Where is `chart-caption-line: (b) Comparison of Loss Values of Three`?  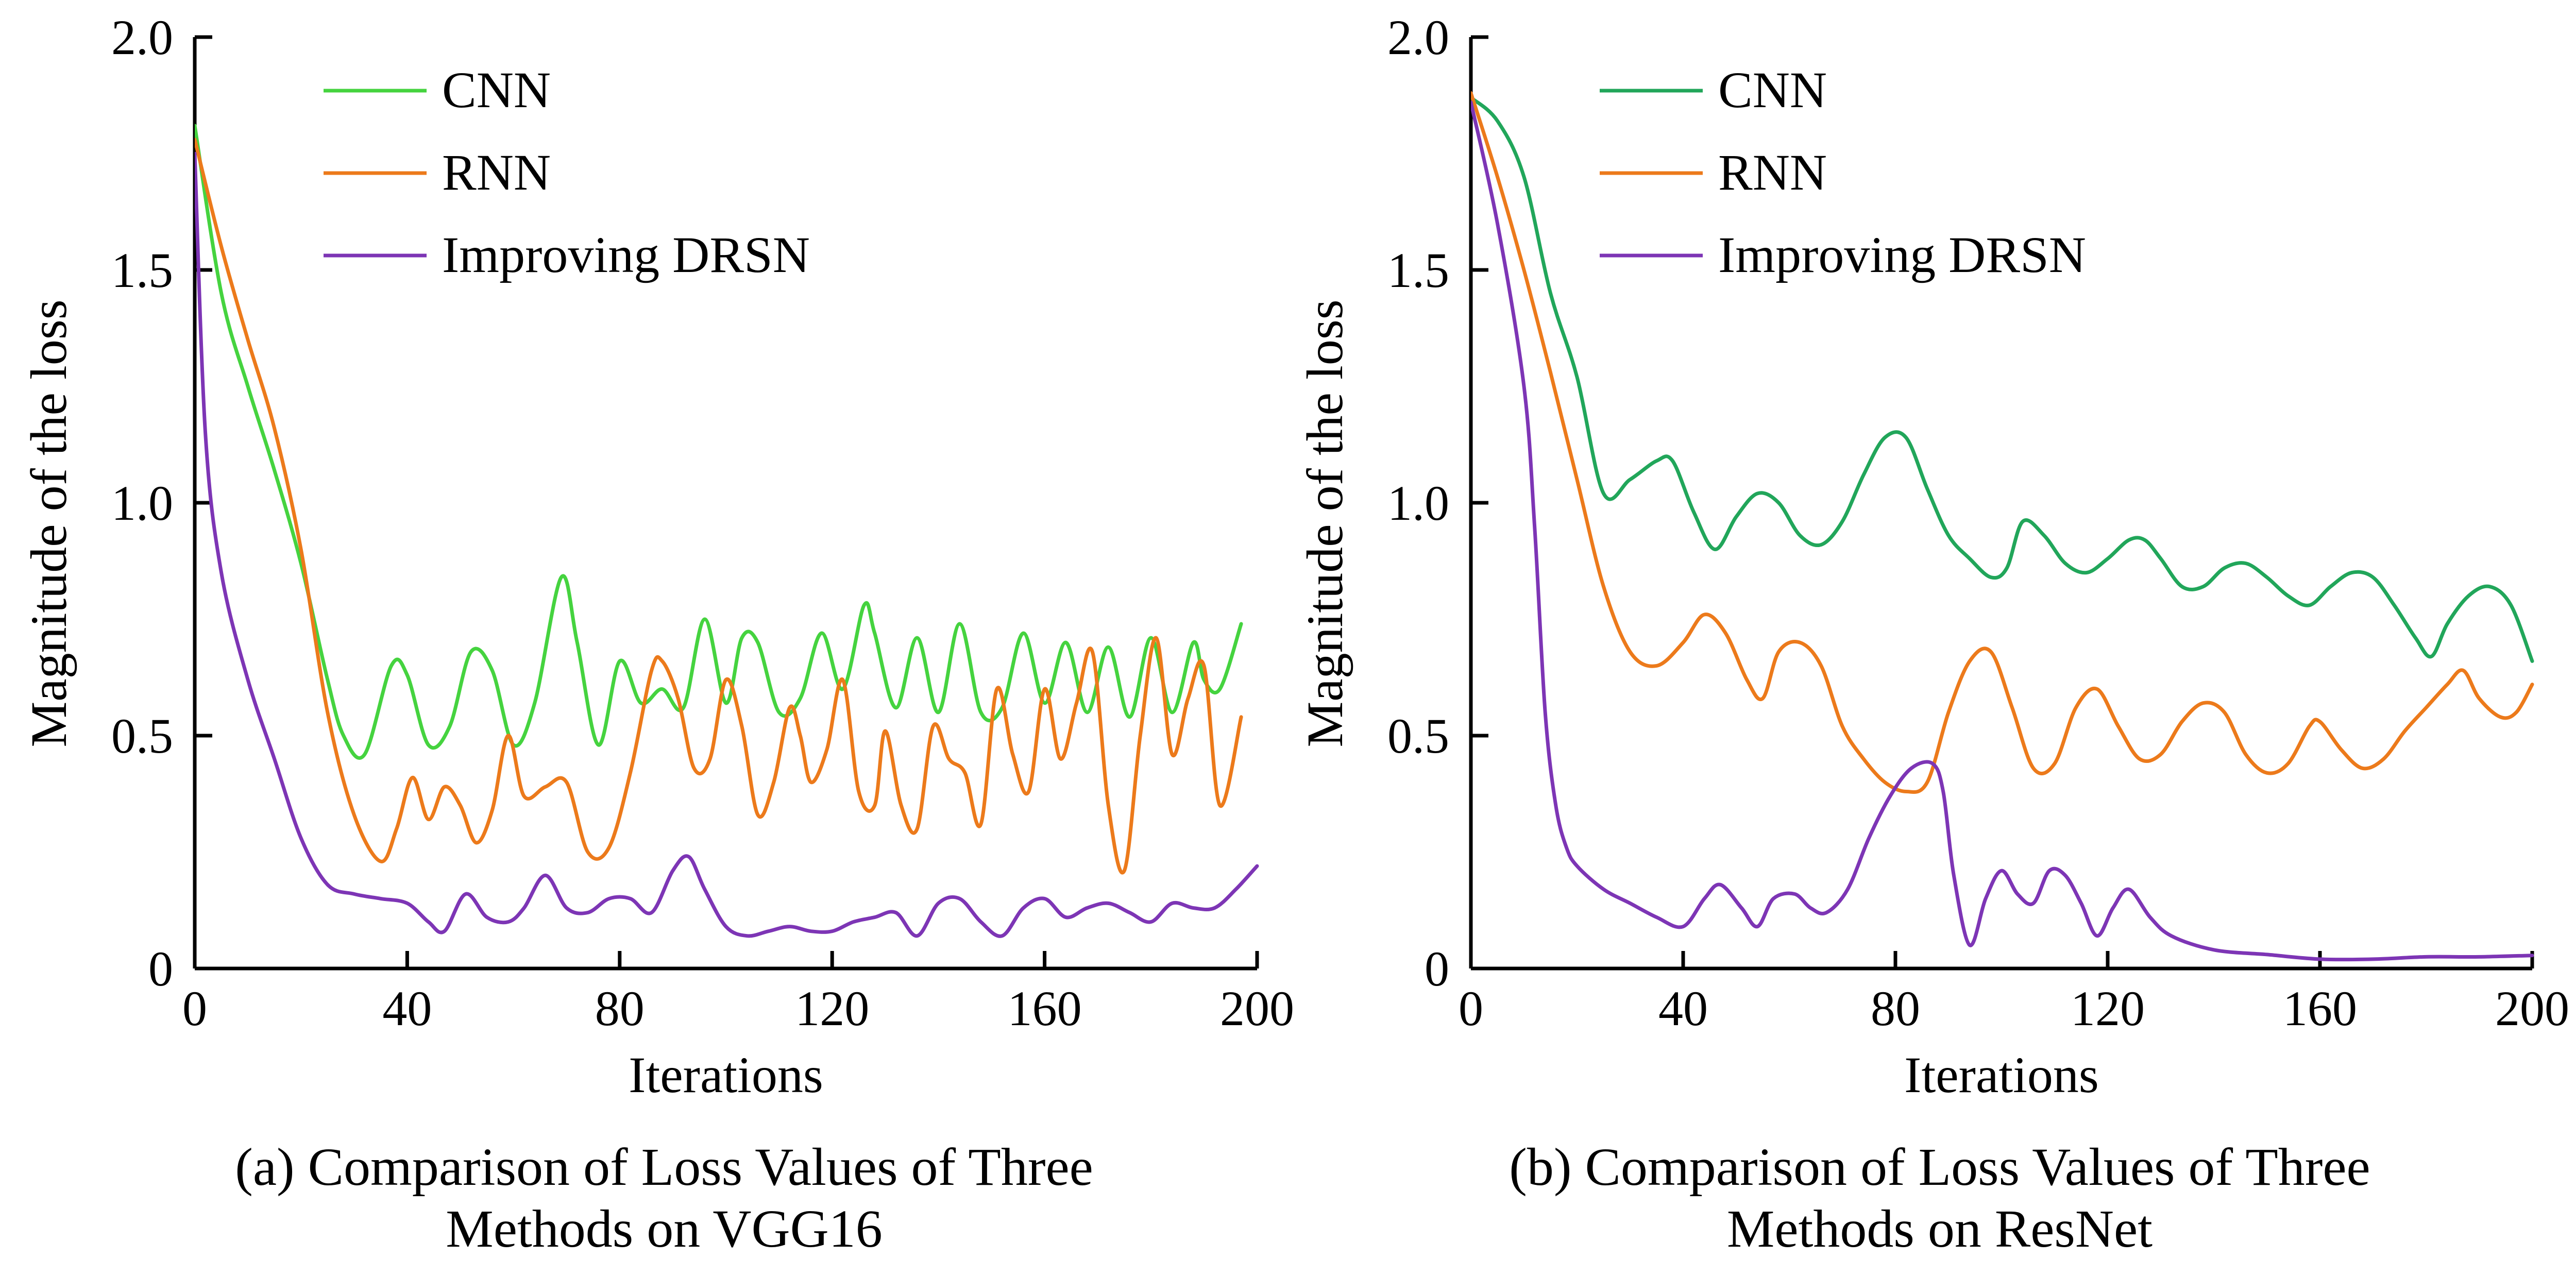 chart-caption-line: (b) Comparison of Loss Values of Three is located at coordinates (1939, 1167).